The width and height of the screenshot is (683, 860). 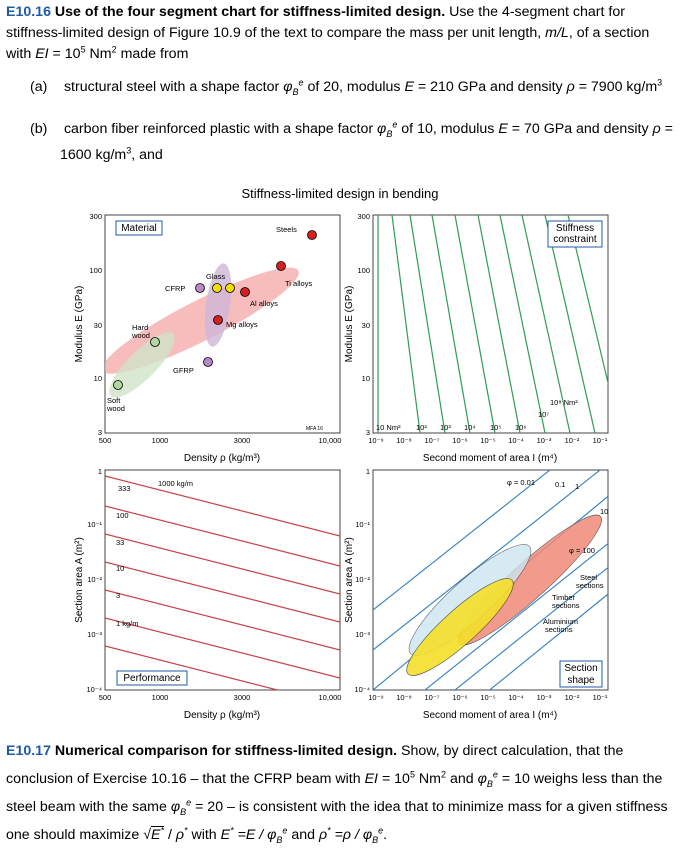 What do you see at coordinates (504, 595) in the screenshot?
I see `section-bubbles` at bounding box center [504, 595].